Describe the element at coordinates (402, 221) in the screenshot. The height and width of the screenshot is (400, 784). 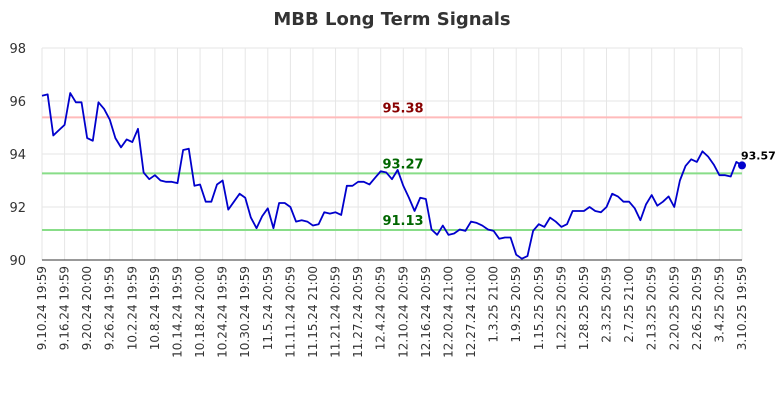
I see `signal-line-label: 91.13` at that location.